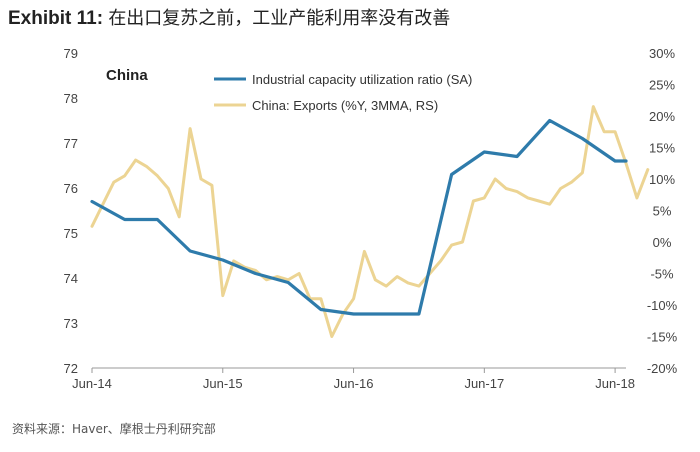 The image size is (700, 452). Describe the element at coordinates (345, 105) in the screenshot. I see `legend-label: China: Exports (%Y, 3MMA, RS)` at that location.